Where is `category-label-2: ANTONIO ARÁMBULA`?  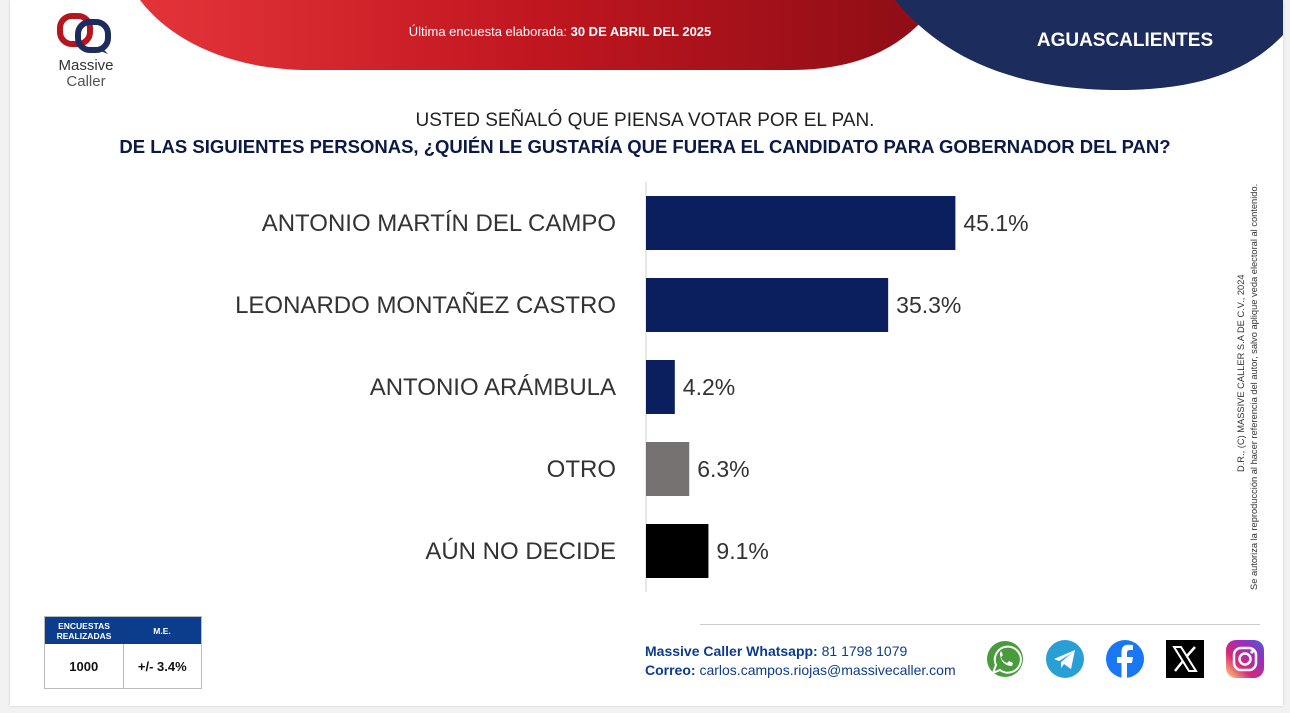
category-label-2: ANTONIO ARÁMBULA is located at coordinates (493, 387).